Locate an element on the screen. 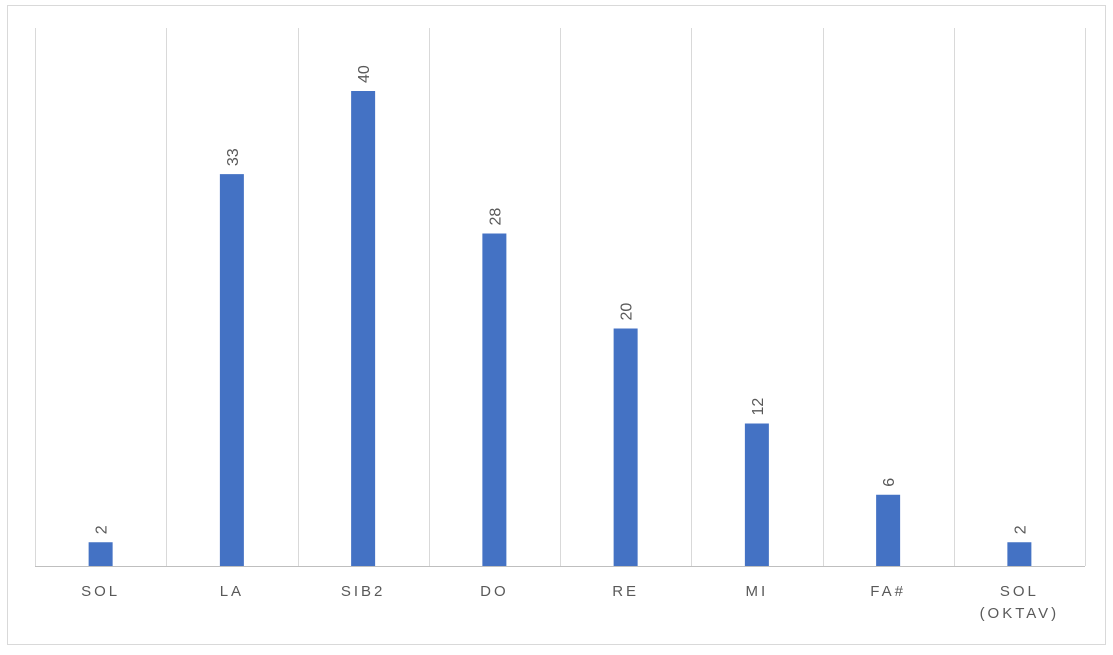 The image size is (1113, 655). x-tick-labels: SOL LA SIB2 DO RE MI FA# SOL (OKTAV) is located at coordinates (570, 602).